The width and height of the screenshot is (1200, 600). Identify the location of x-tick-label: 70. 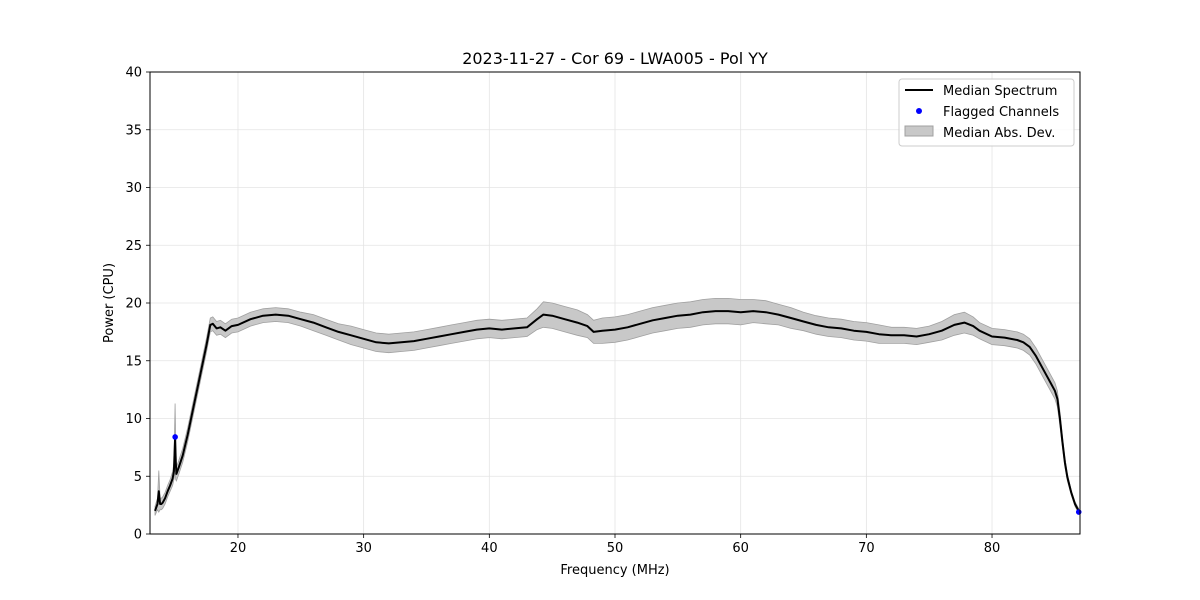
(866, 548).